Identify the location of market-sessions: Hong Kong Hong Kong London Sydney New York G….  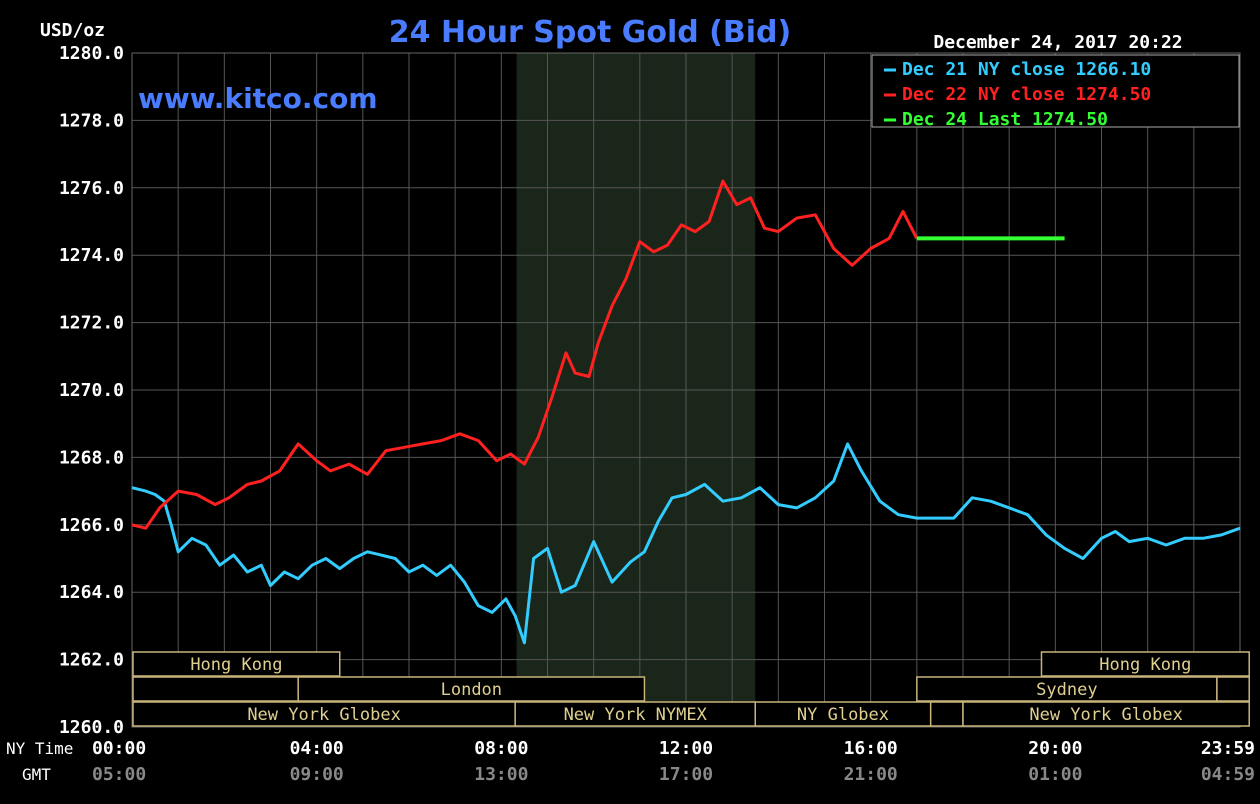
(691, 689).